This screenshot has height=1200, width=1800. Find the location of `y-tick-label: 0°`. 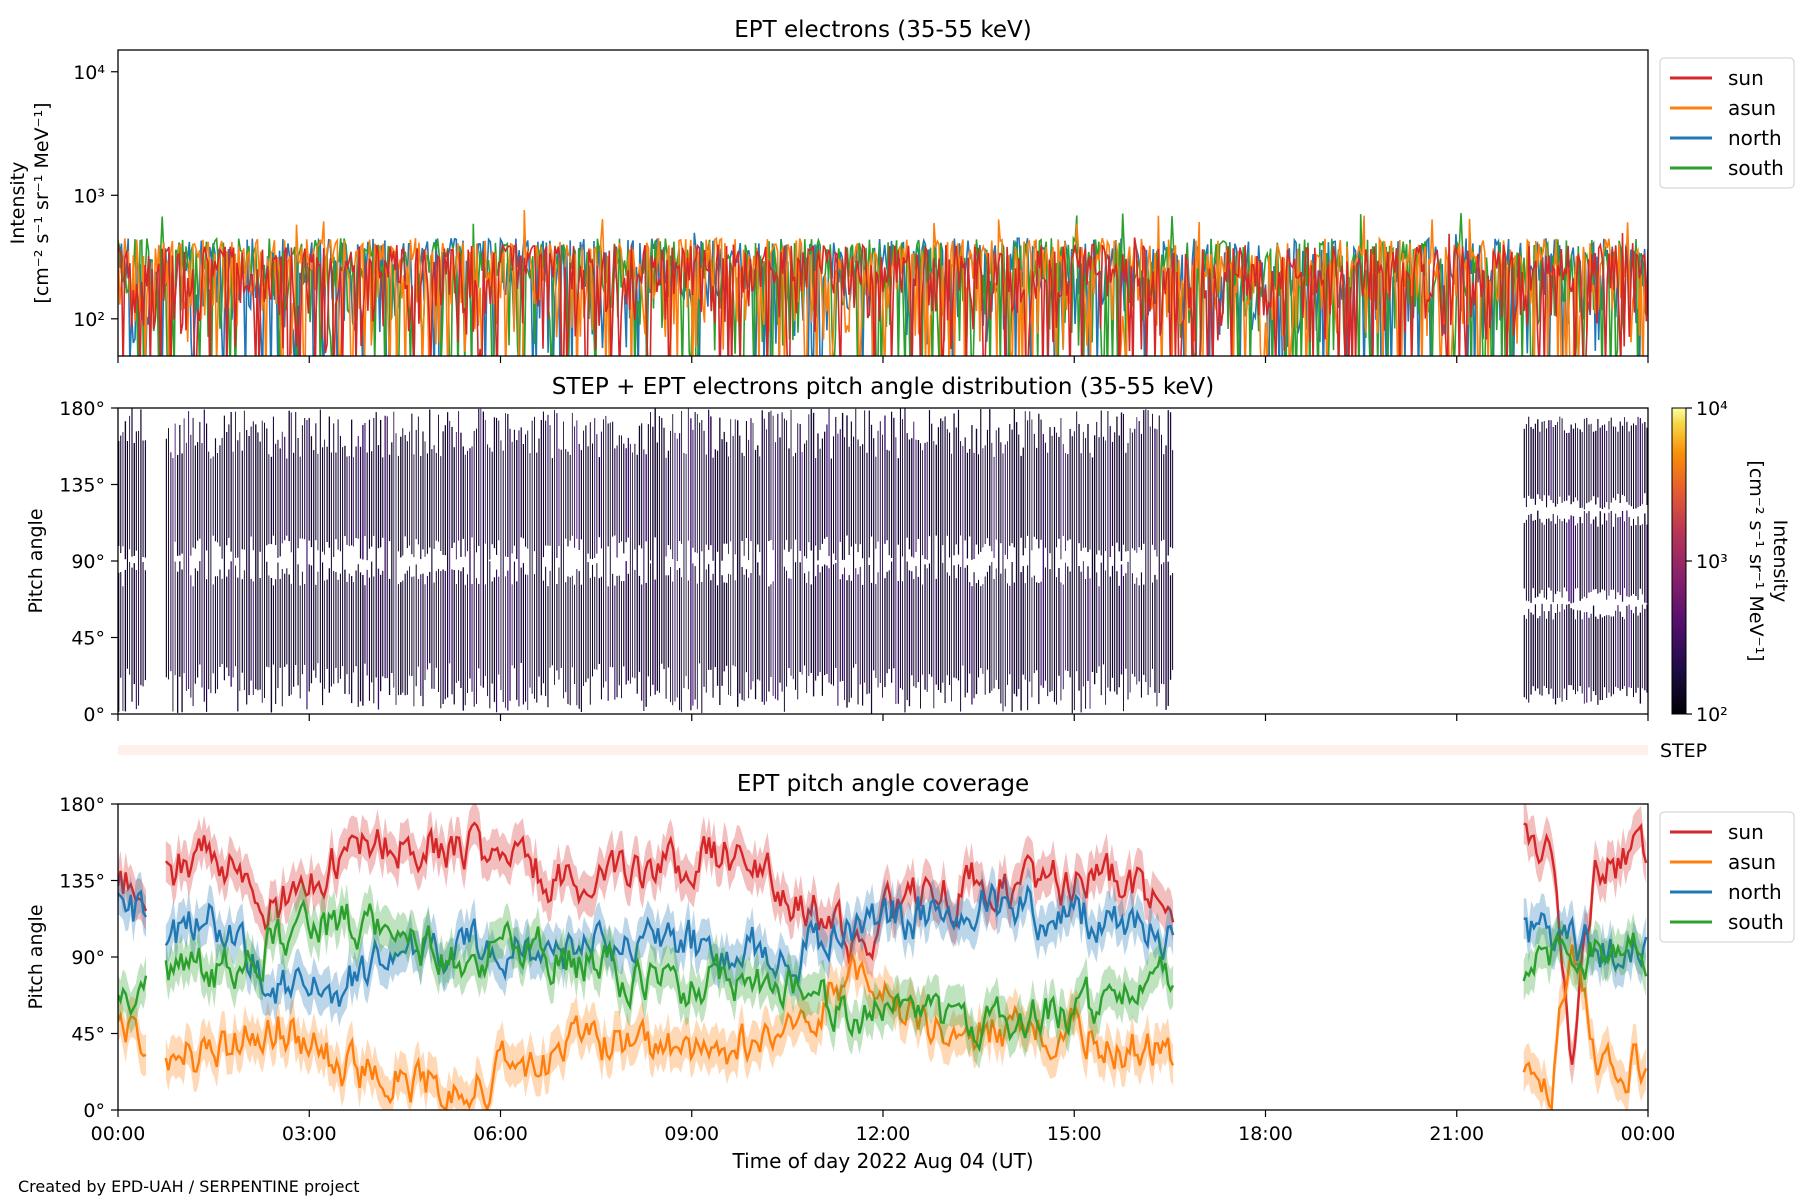

y-tick-label: 0° is located at coordinates (94, 1111).